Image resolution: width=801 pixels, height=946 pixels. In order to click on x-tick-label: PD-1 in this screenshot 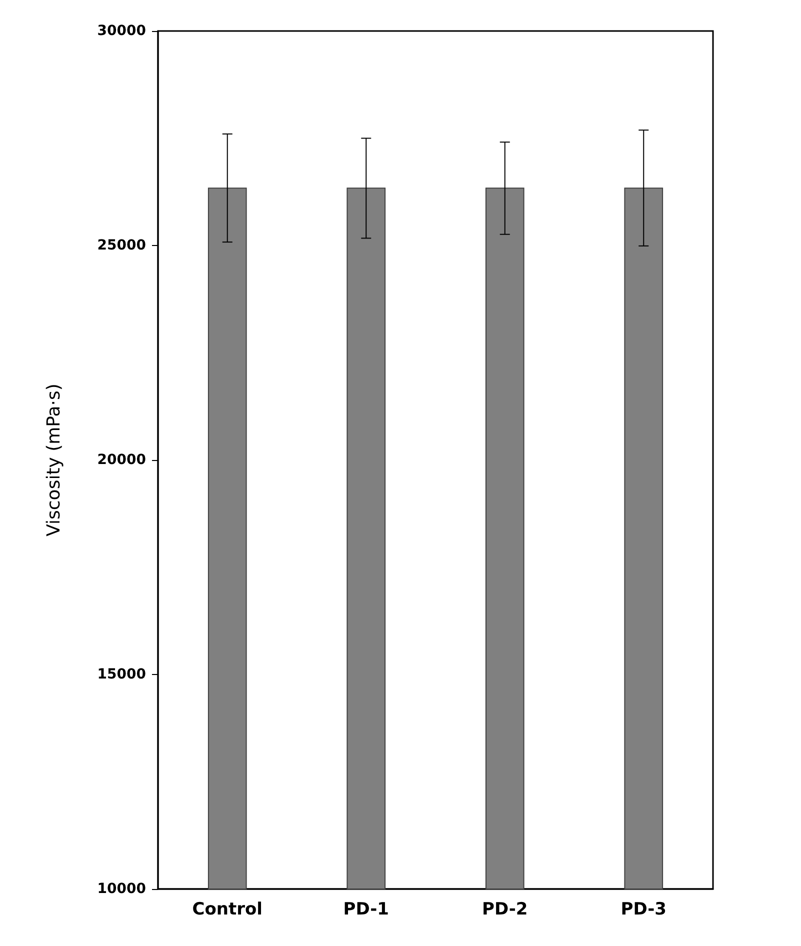, I will do `click(366, 910)`.